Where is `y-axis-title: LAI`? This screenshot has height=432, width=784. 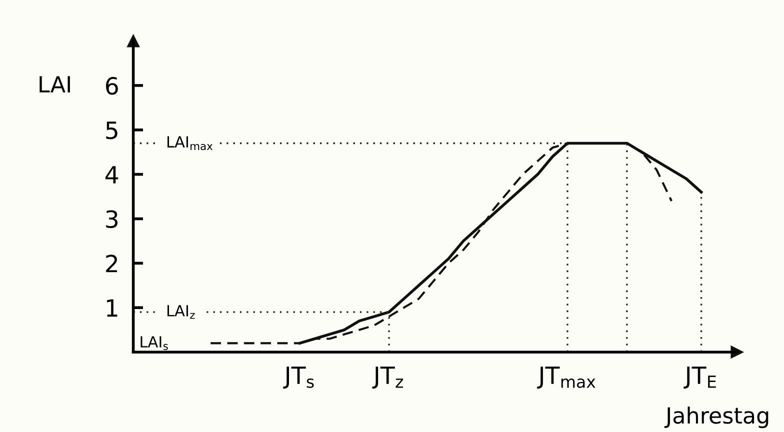 y-axis-title: LAI is located at coordinates (151, 342).